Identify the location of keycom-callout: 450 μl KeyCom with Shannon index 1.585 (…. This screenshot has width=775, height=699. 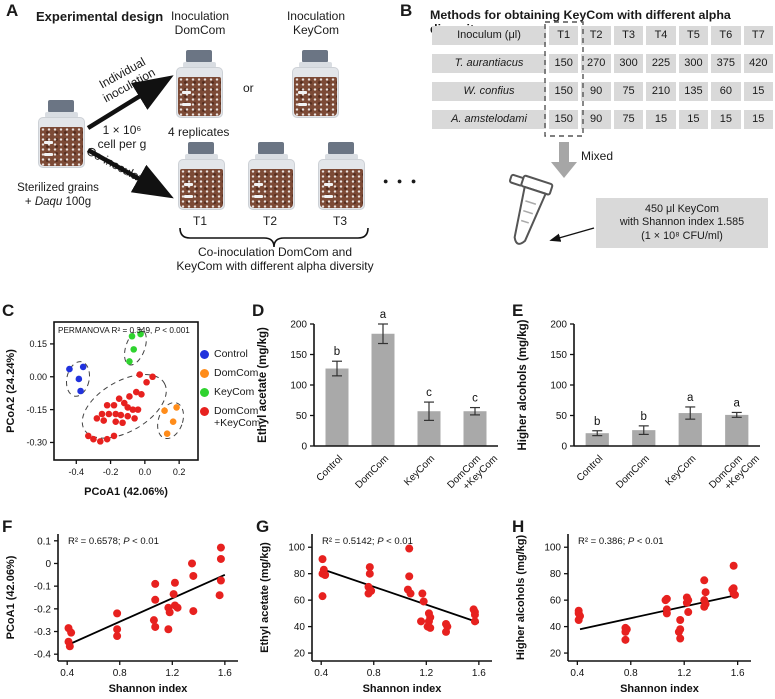
(682, 223).